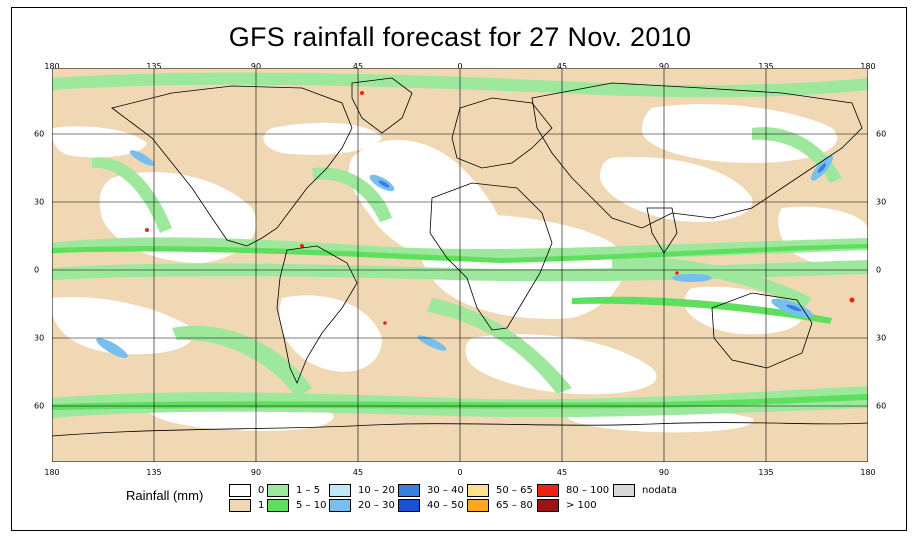 Image resolution: width=920 pixels, height=539 pixels. I want to click on legend-label: > 100, so click(581, 505).